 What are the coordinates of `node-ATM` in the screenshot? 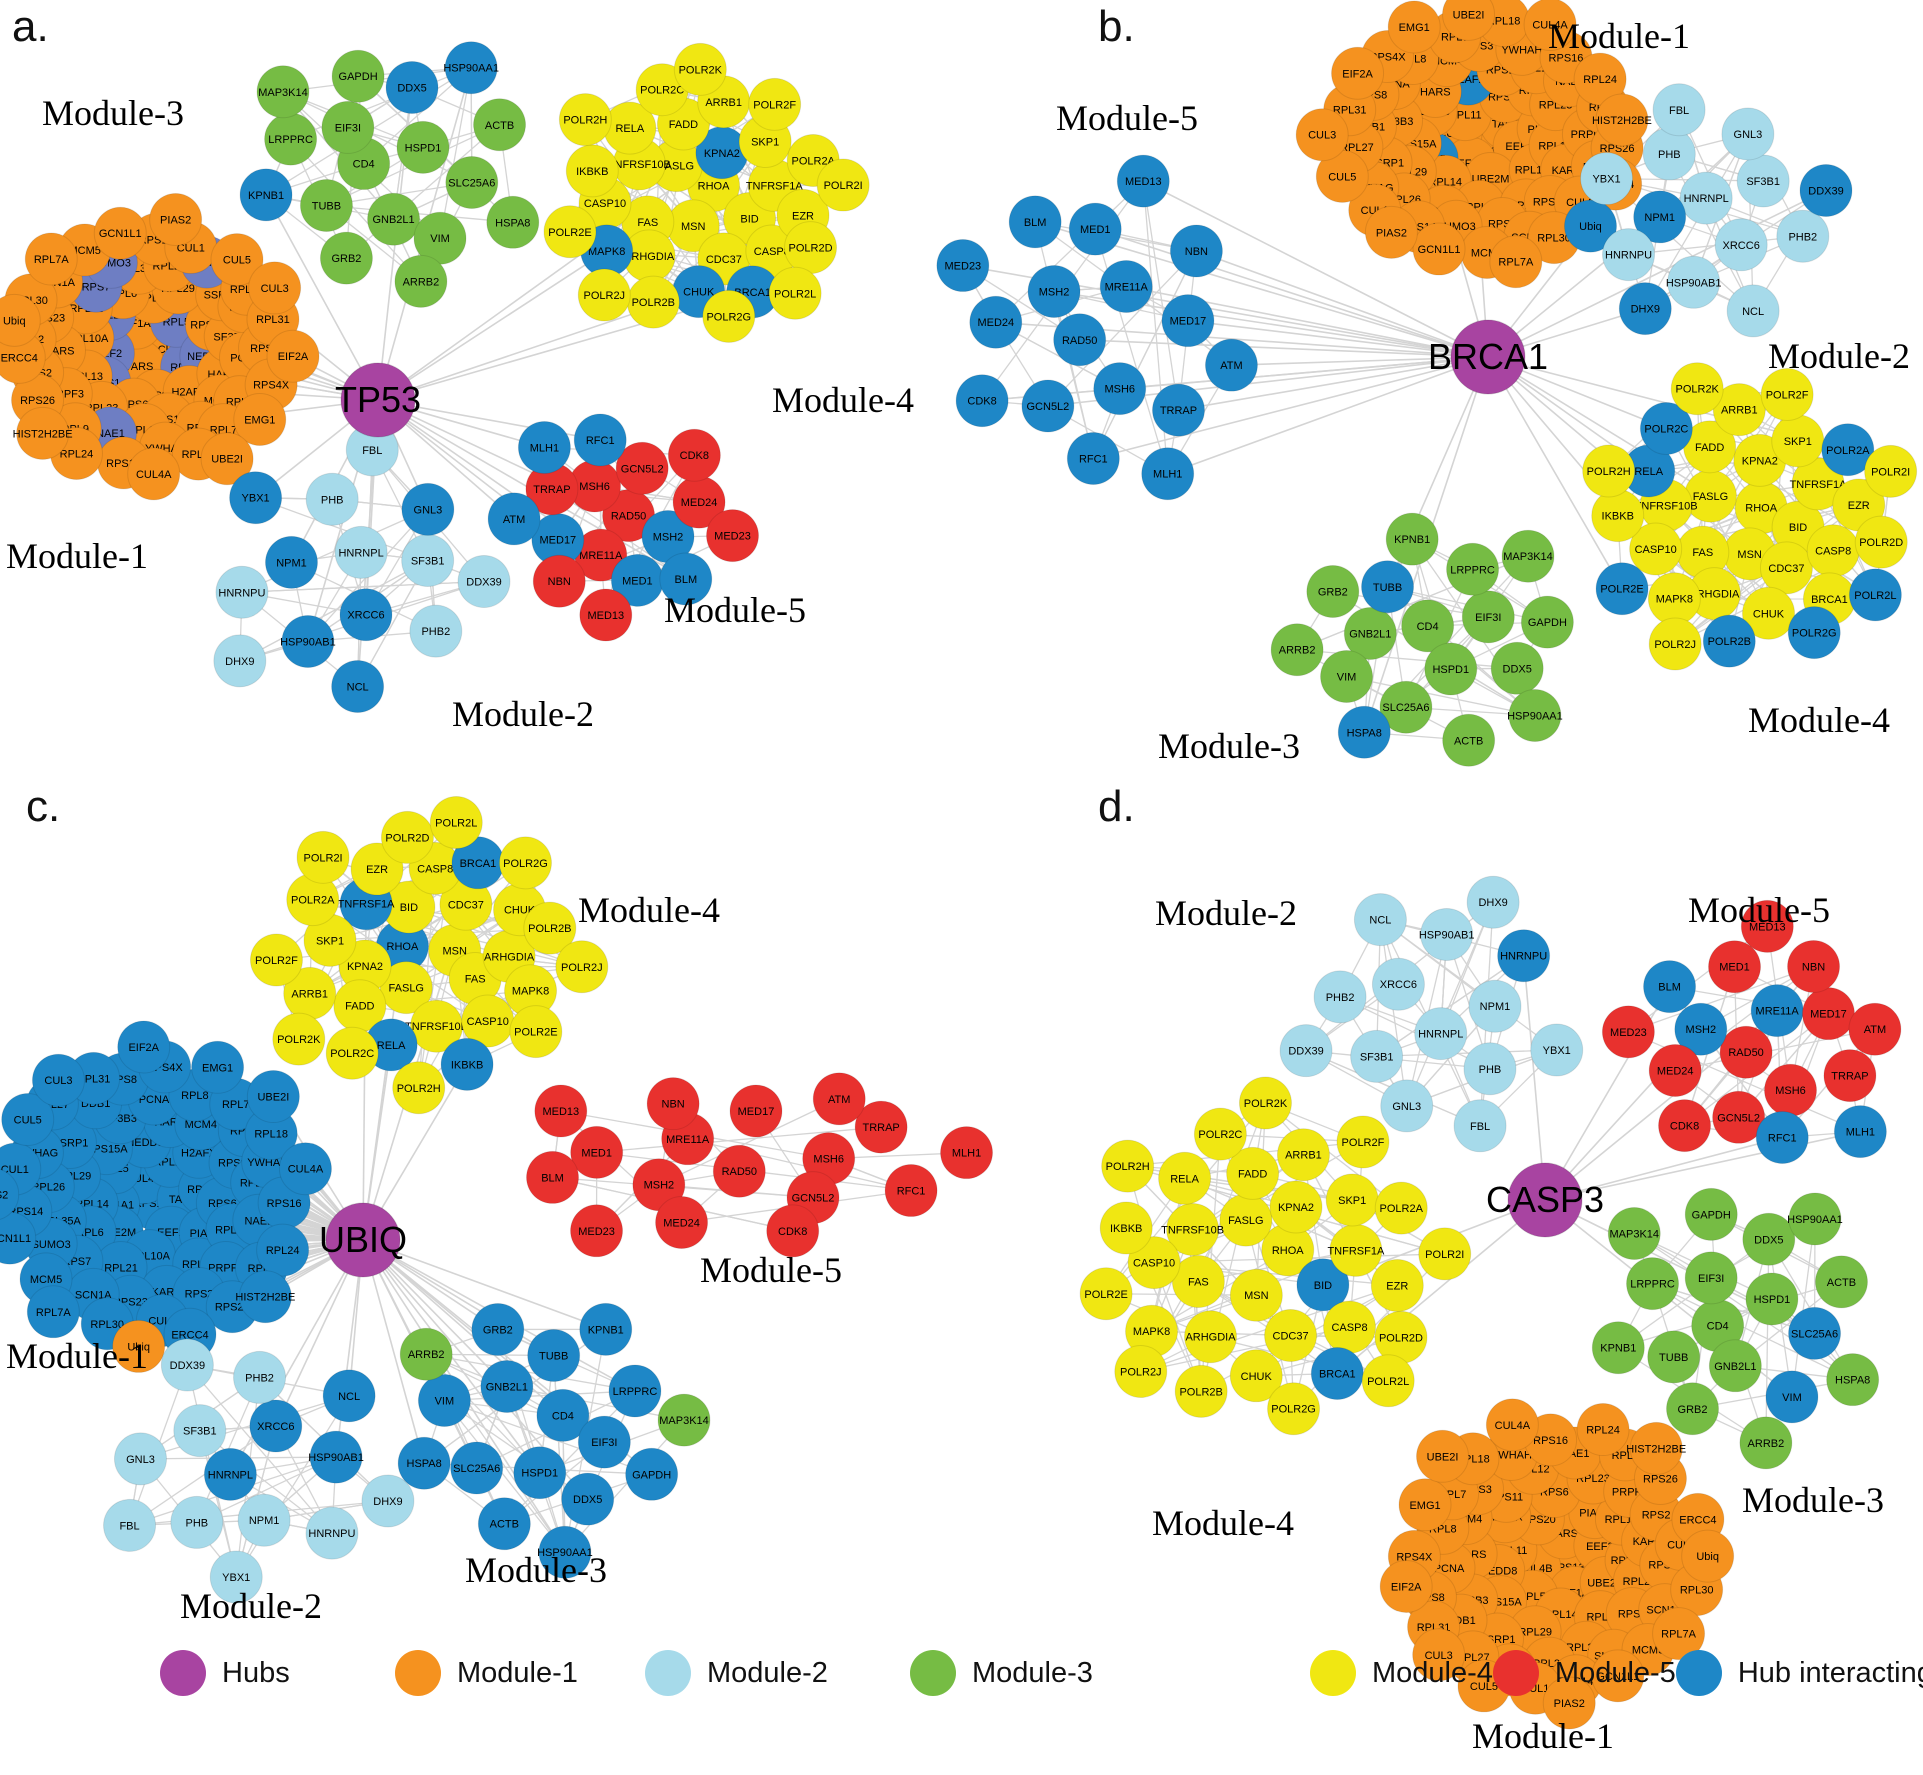 It's located at (839, 1099).